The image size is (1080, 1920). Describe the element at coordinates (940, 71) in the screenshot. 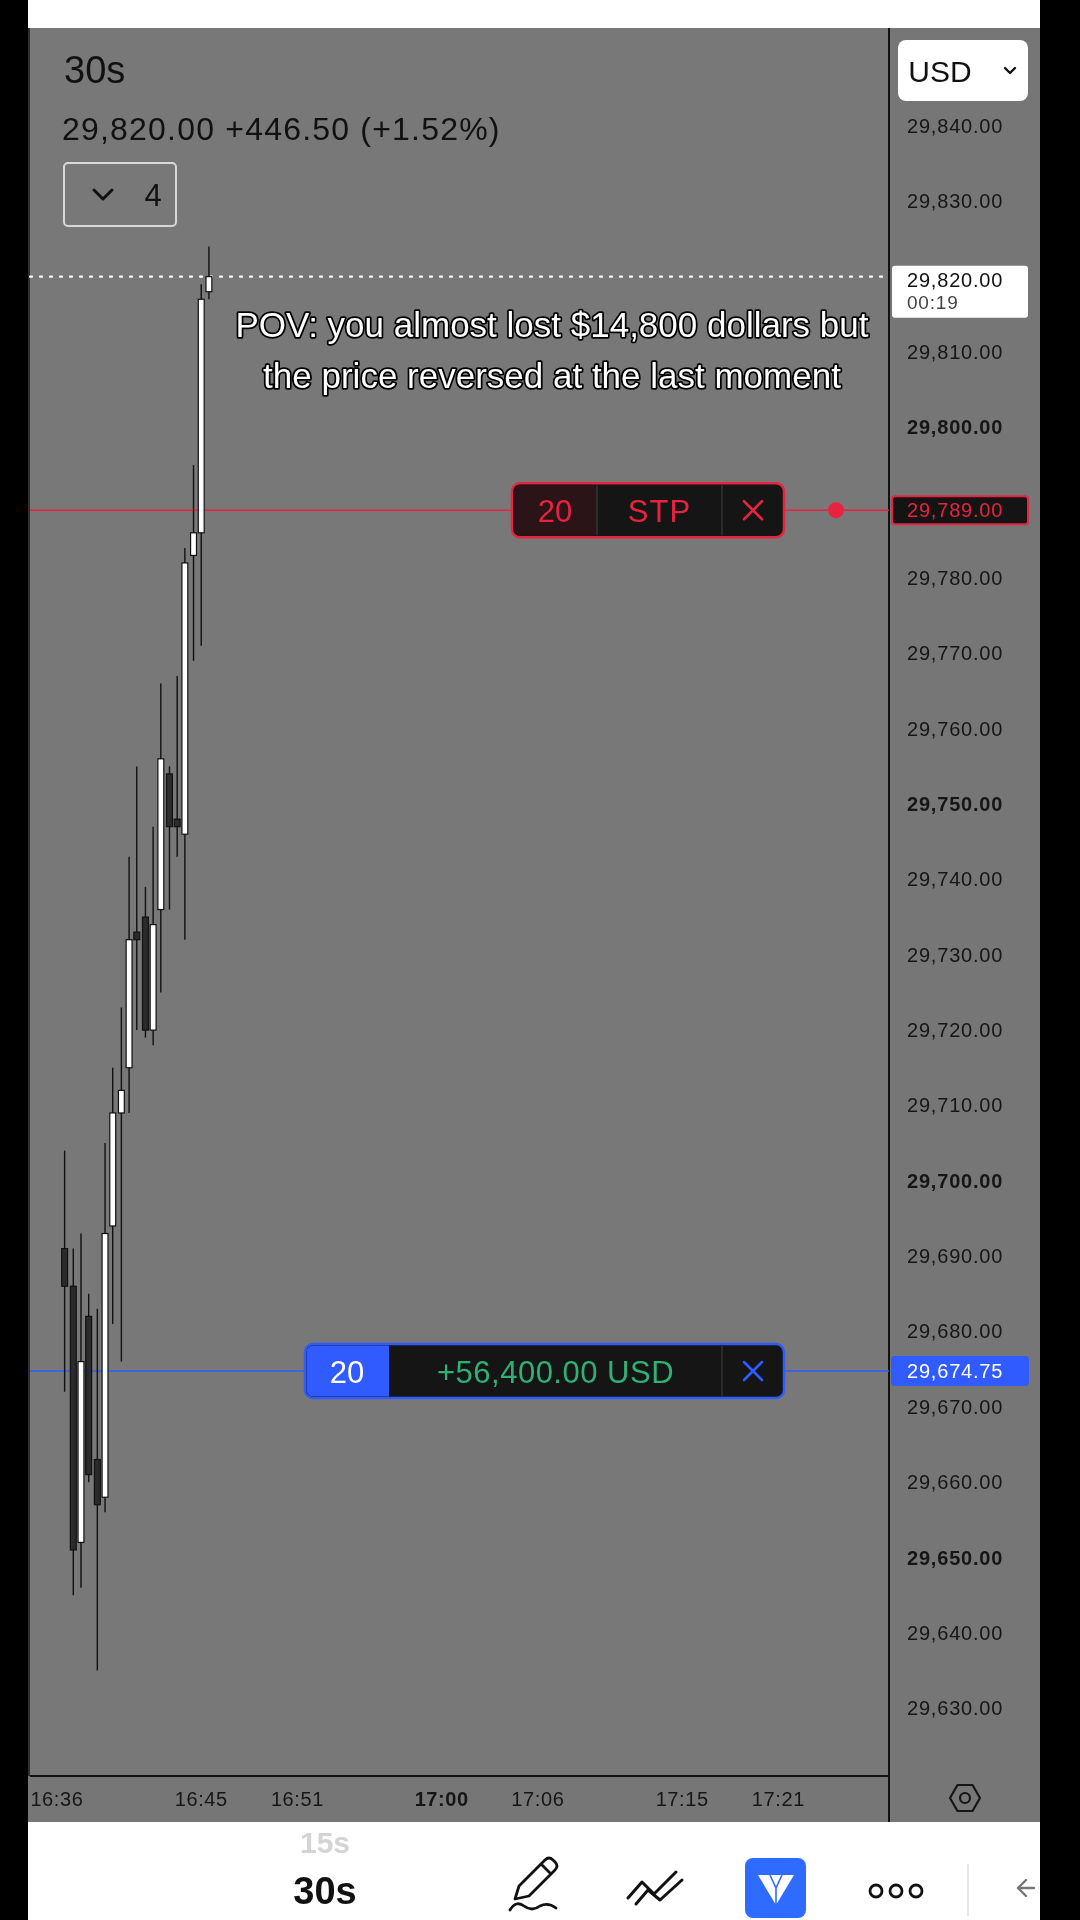

I see `text: USD` at that location.